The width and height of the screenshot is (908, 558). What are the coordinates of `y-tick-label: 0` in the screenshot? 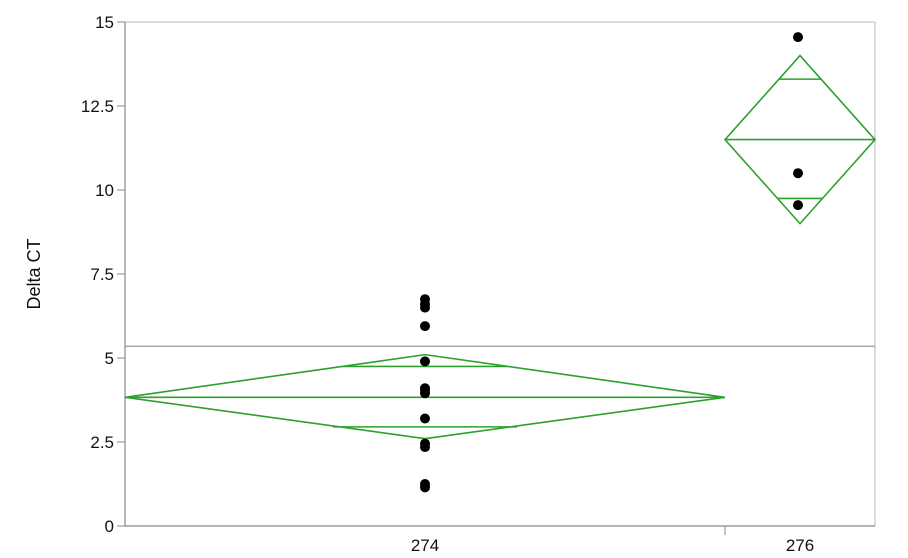 It's located at (109, 526).